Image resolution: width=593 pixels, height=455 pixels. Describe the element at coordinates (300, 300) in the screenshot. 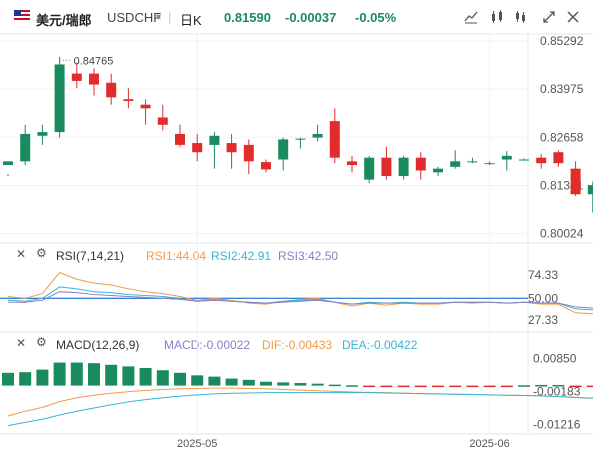

I see `rsi3-line` at that location.